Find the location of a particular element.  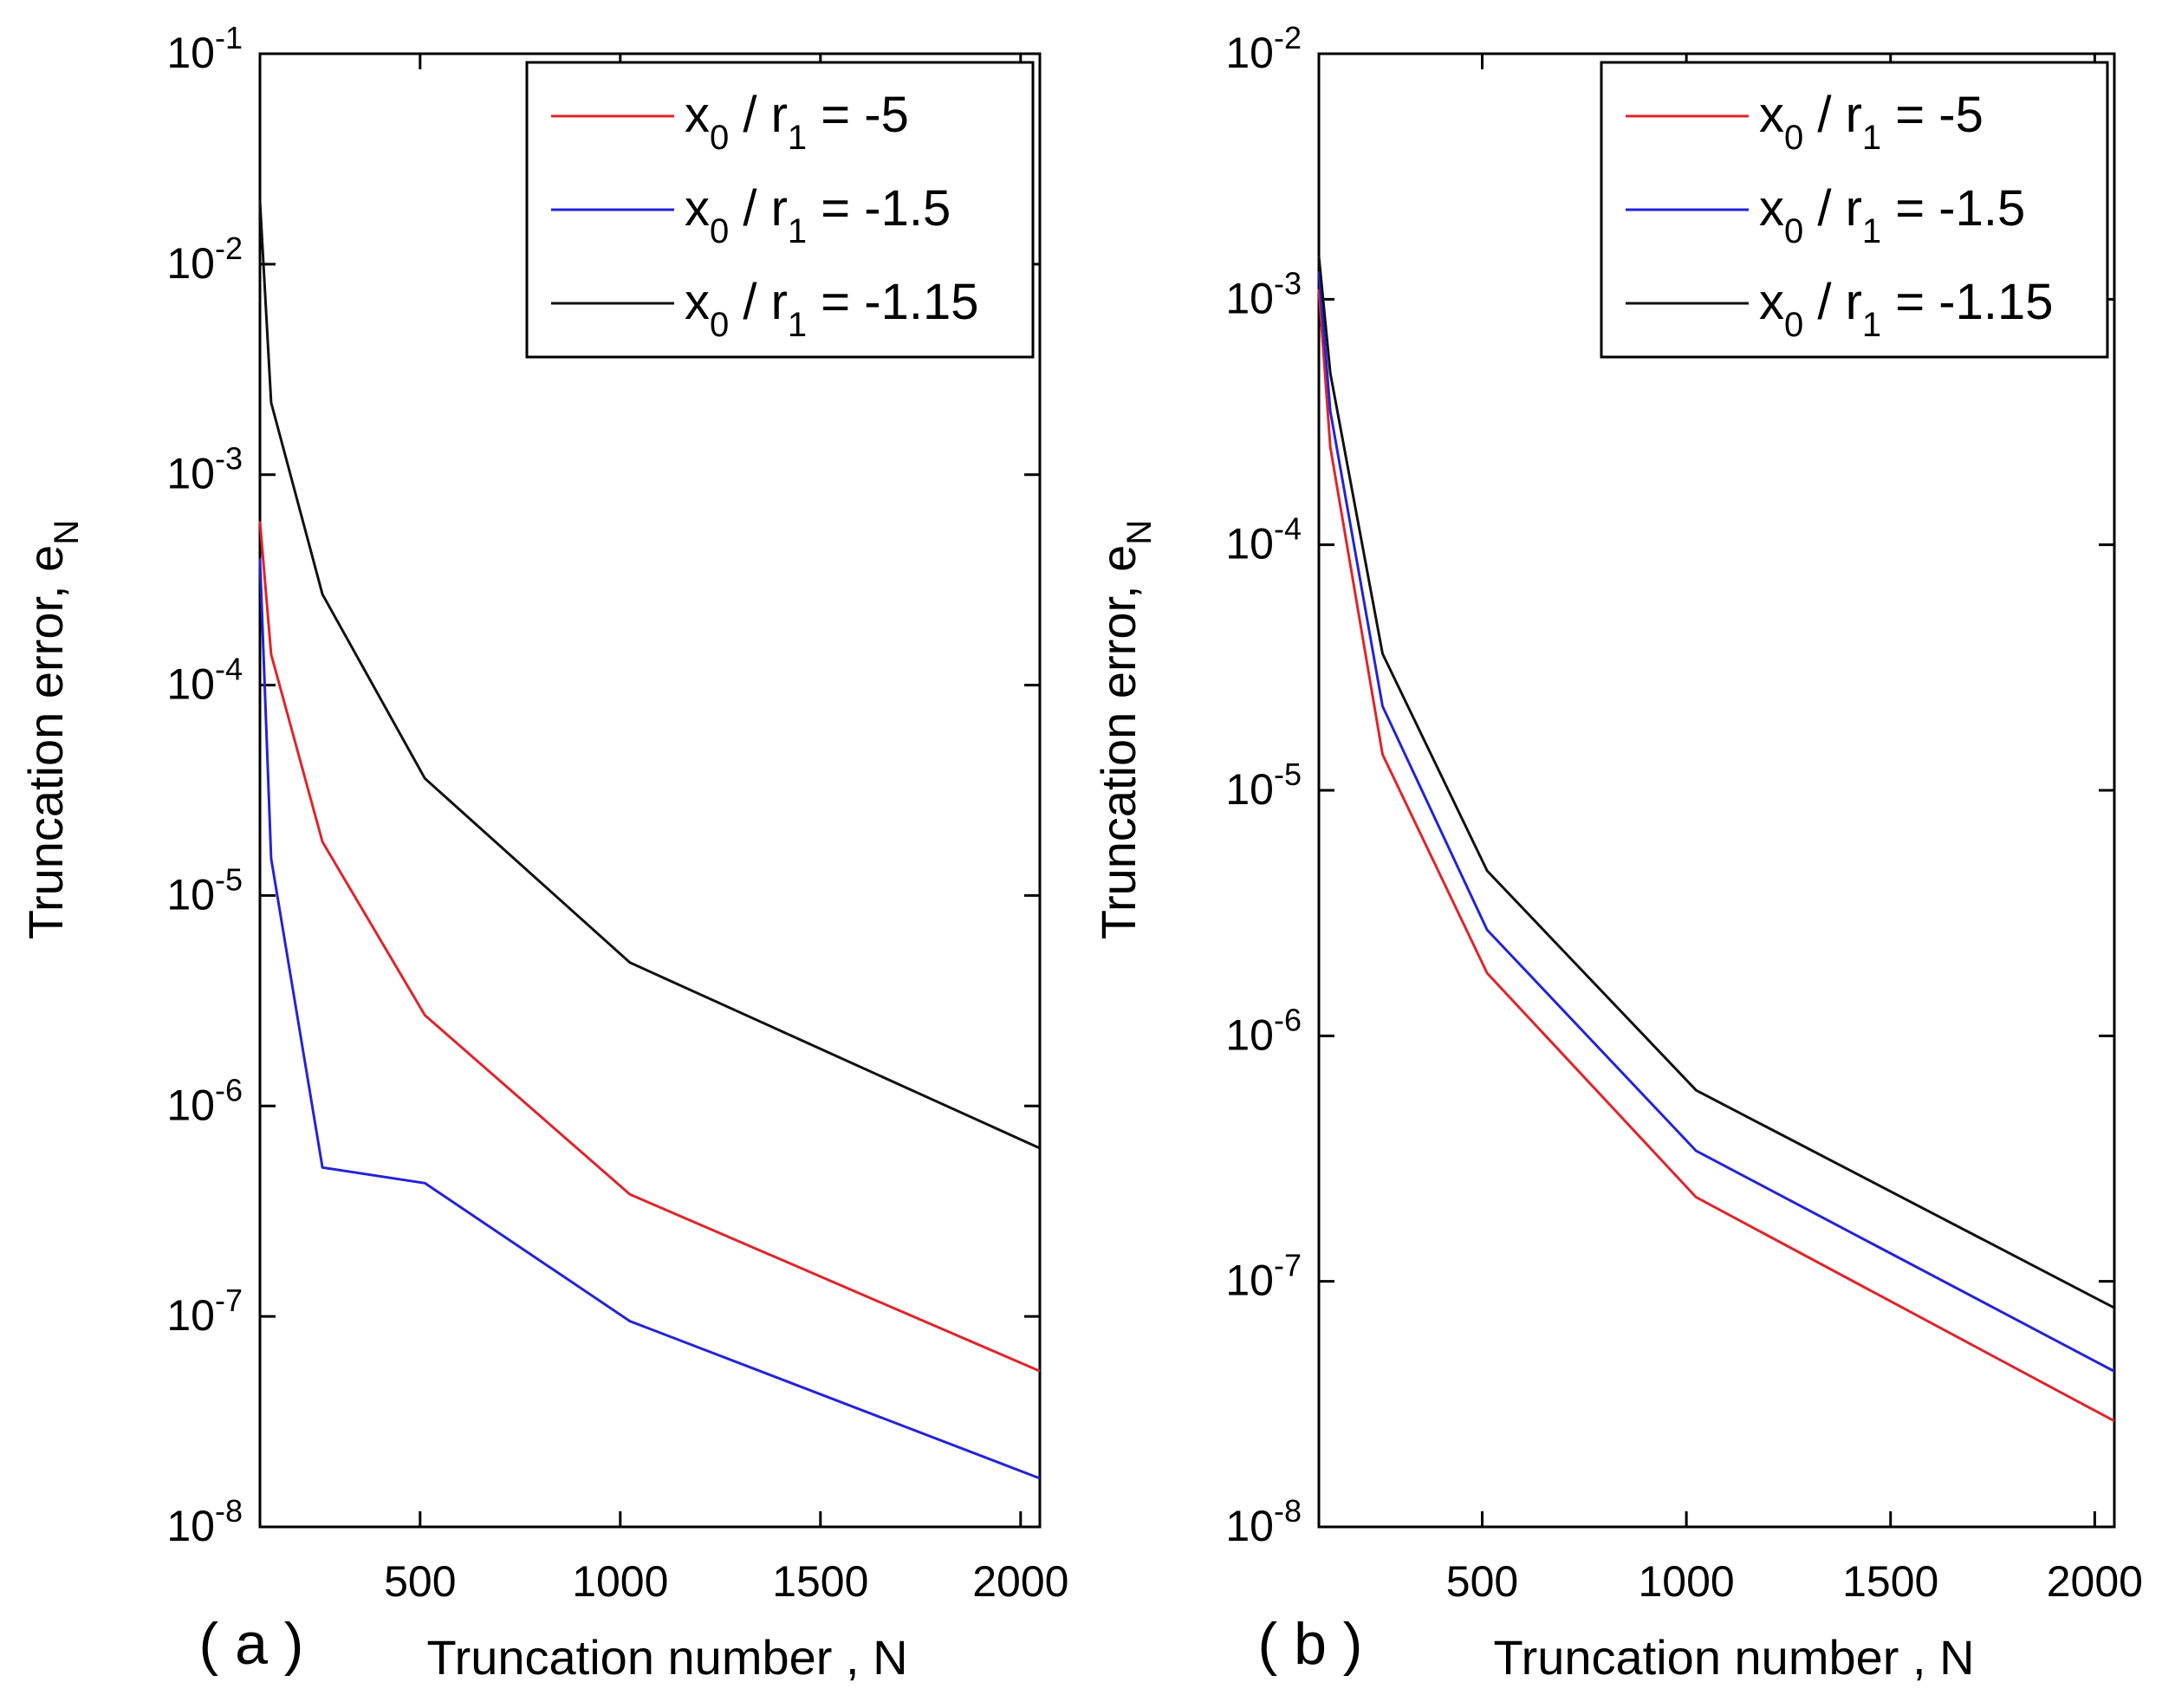

y-tick-label: 10⁻⁴ is located at coordinates (204, 680).